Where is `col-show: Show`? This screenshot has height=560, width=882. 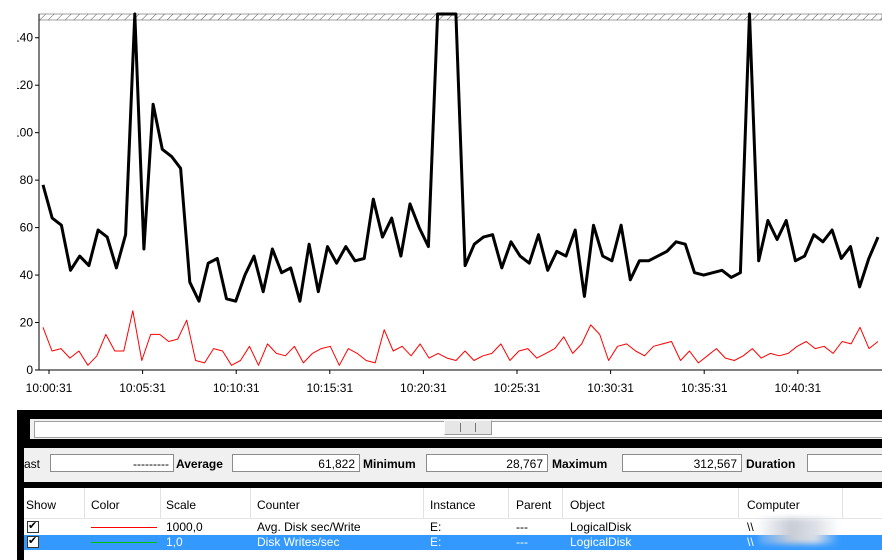
col-show: Show is located at coordinates (41, 505).